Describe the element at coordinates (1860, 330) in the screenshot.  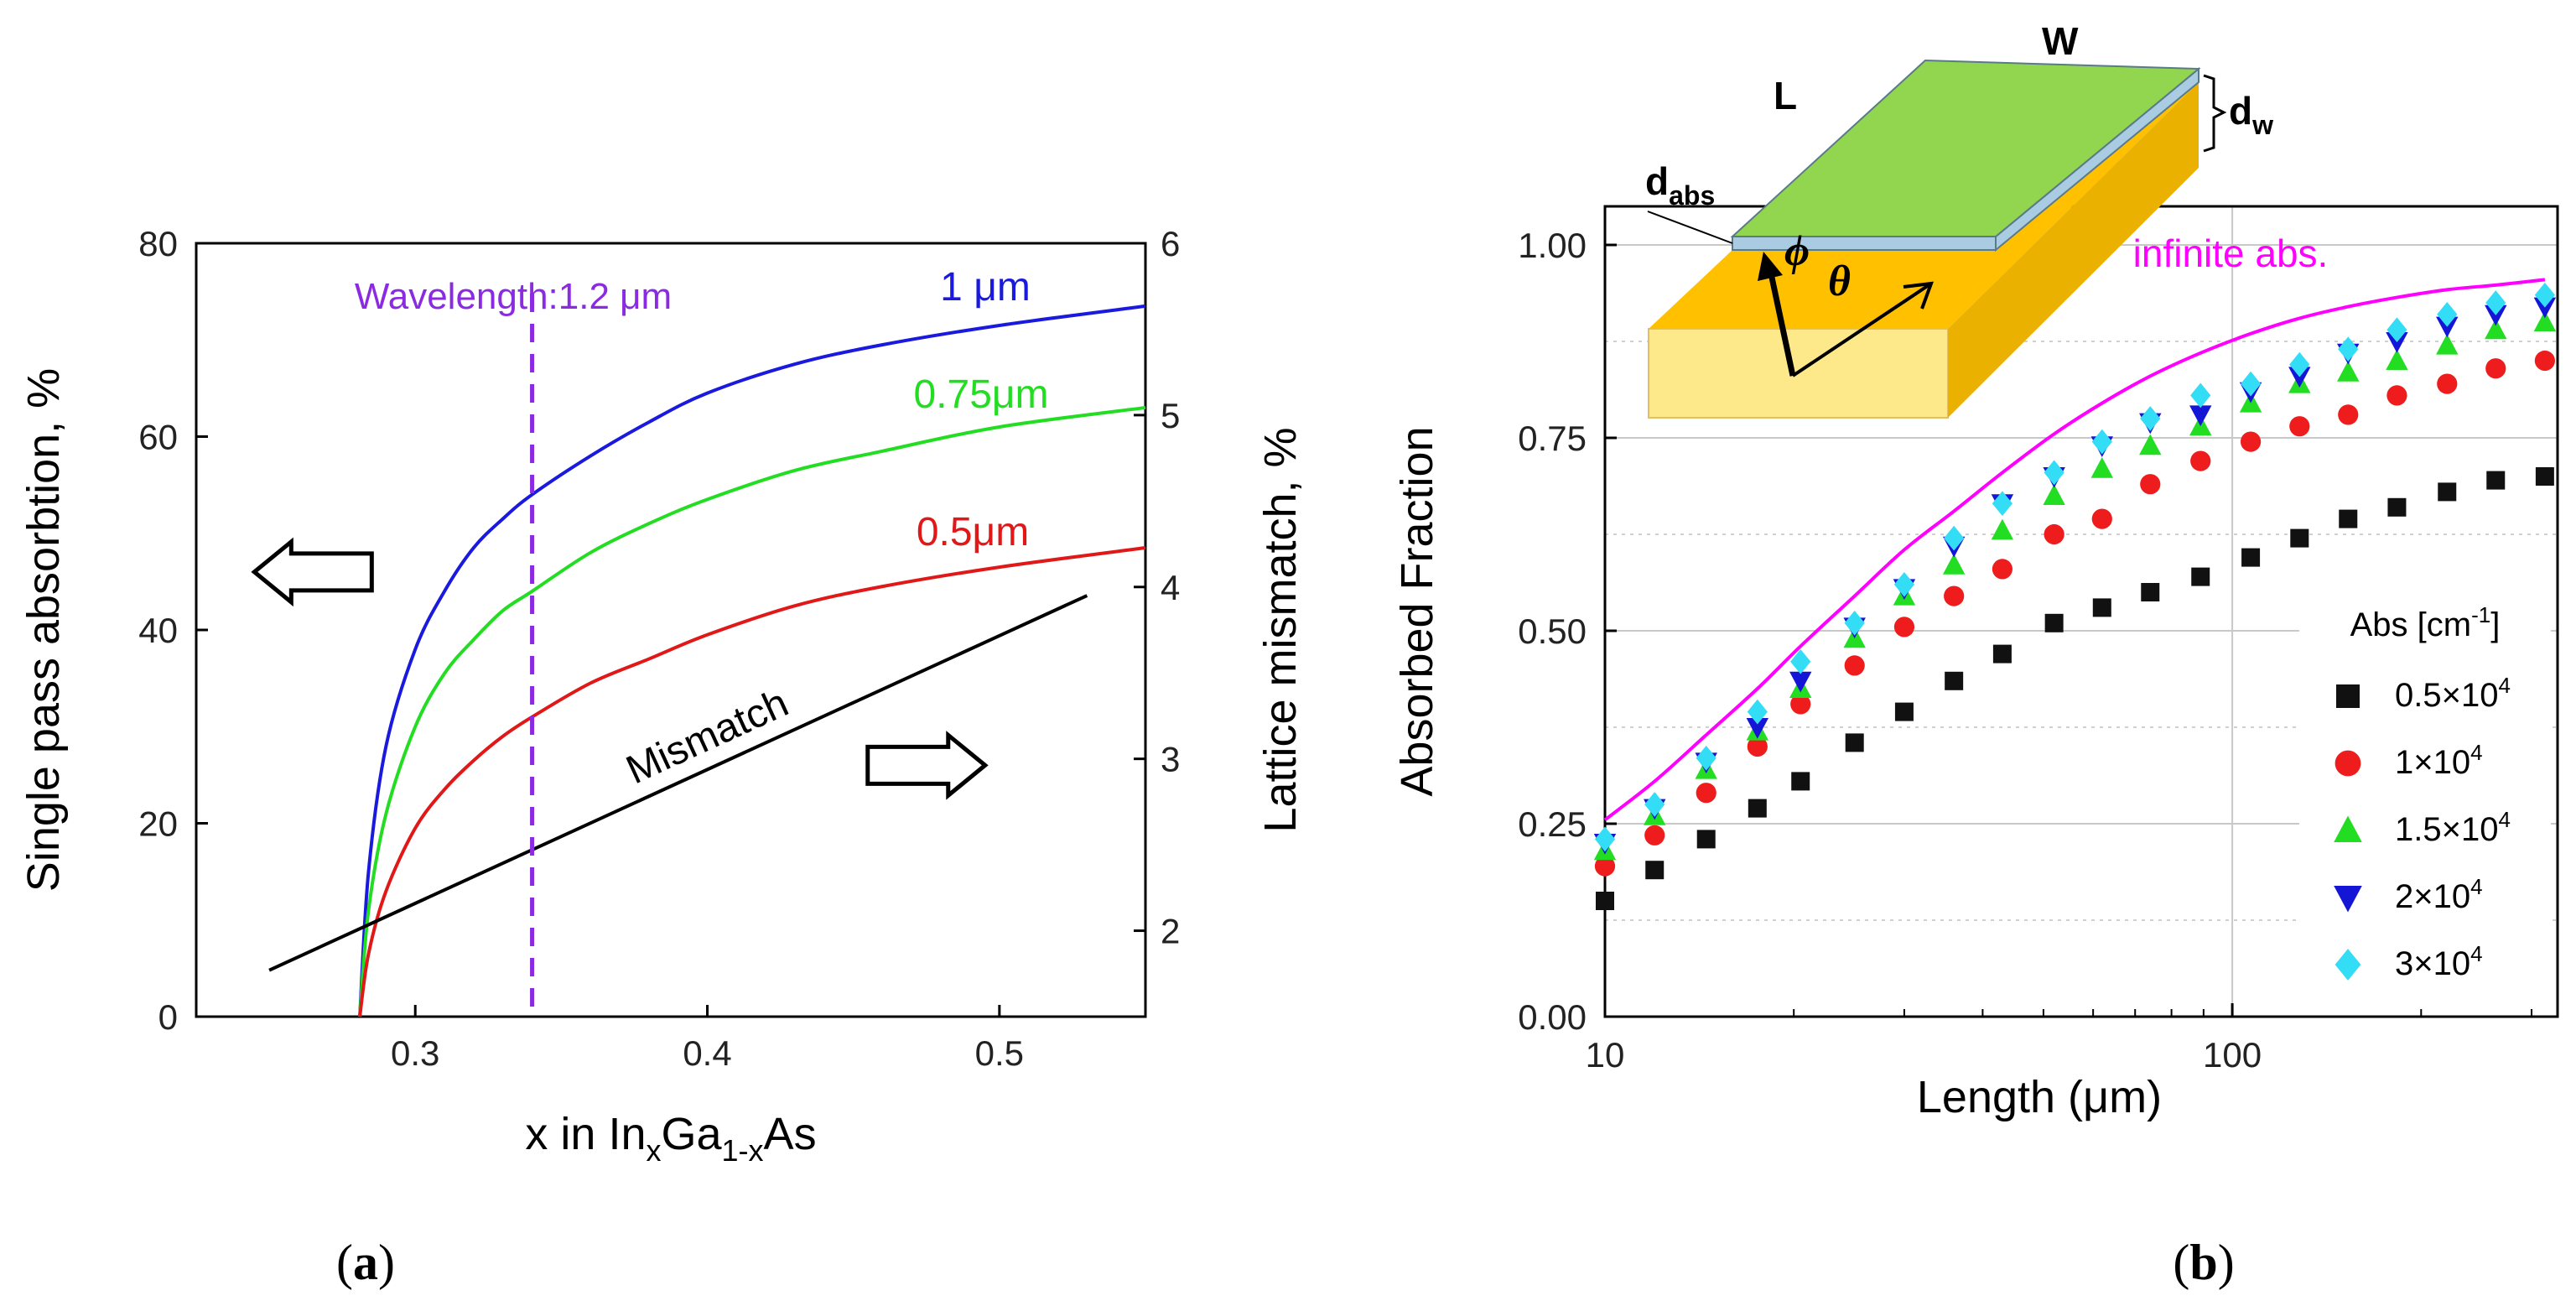
I see `theta-vector` at that location.